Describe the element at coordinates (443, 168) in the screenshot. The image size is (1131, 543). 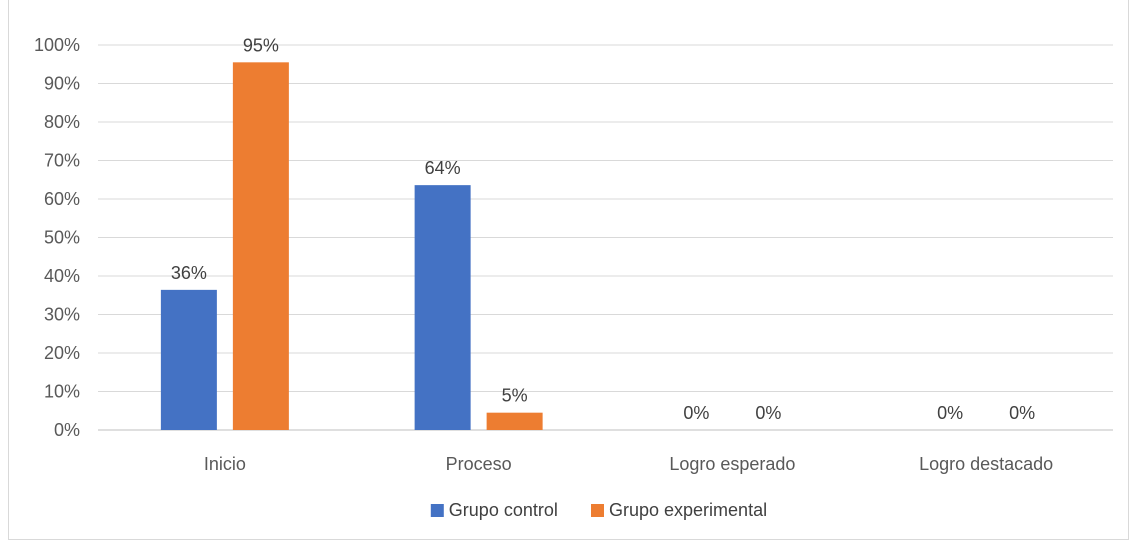
I see `data-label: 64%` at that location.